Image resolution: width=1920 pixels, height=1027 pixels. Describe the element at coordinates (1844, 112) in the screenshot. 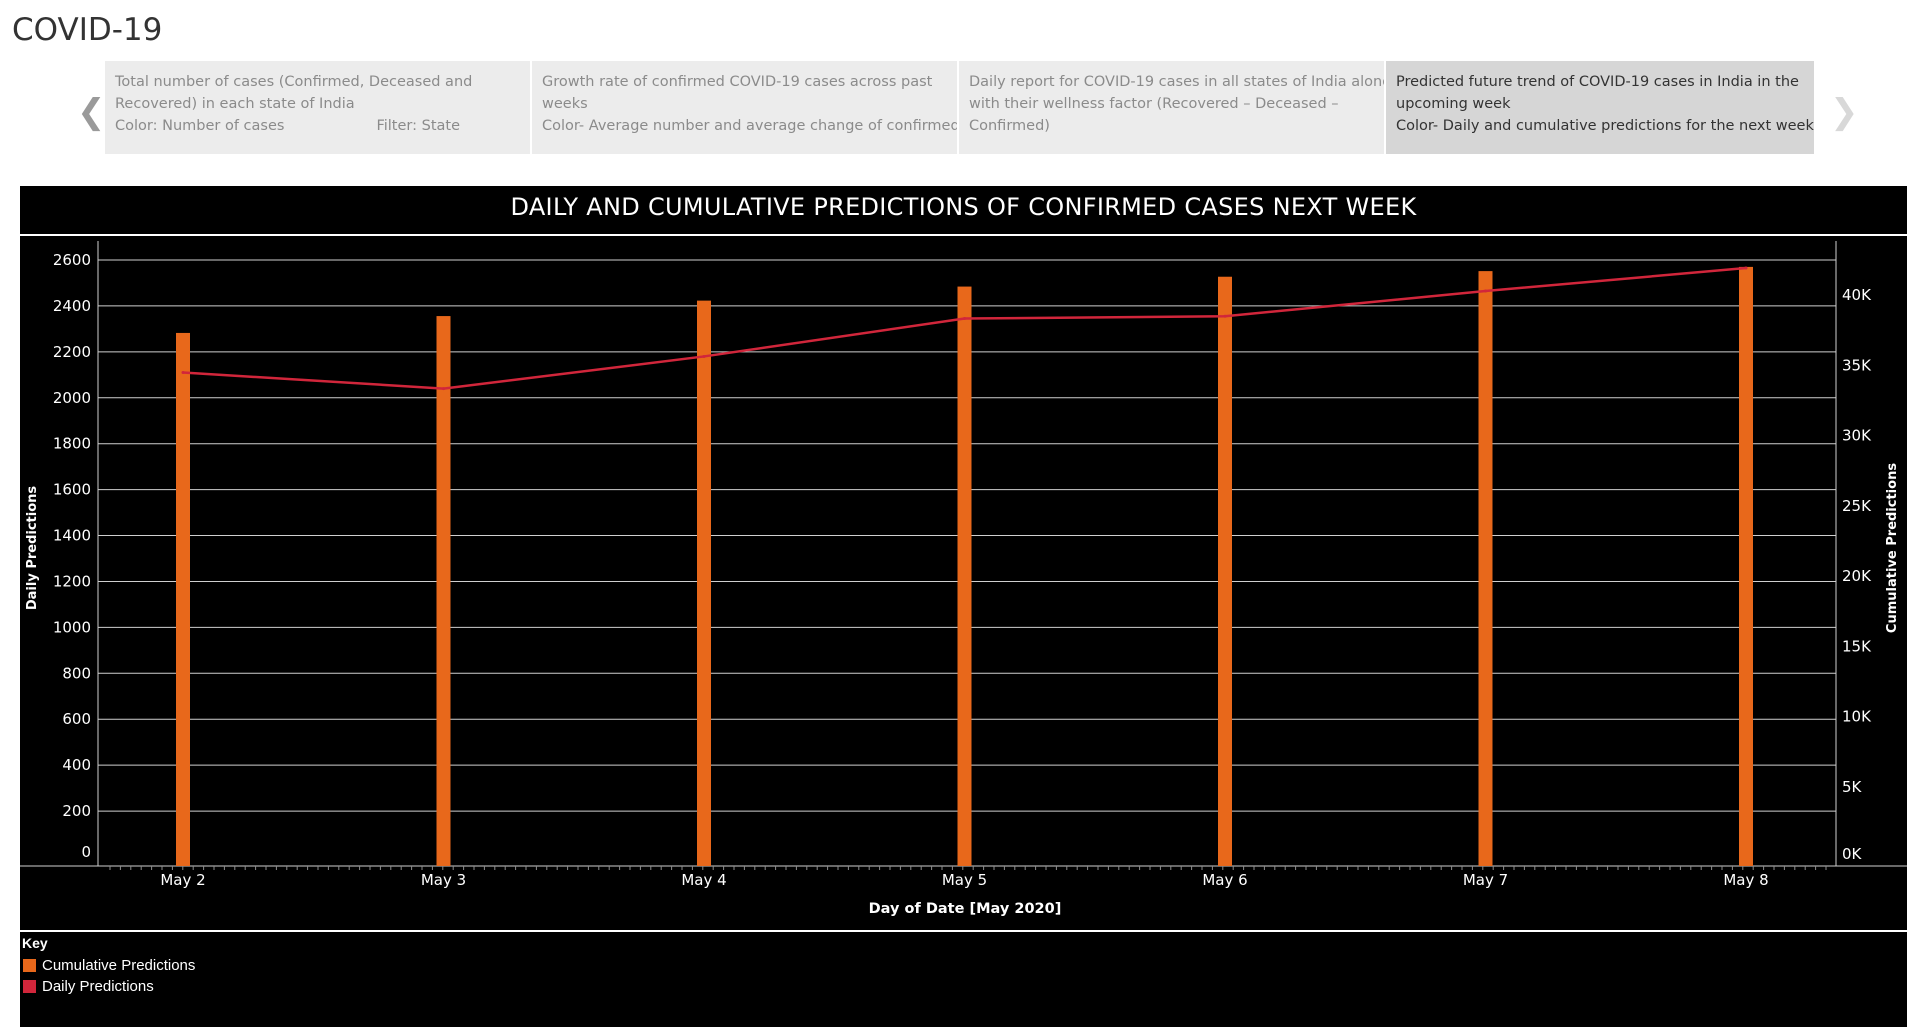

I see `next-story-point-icon: ❯` at that location.